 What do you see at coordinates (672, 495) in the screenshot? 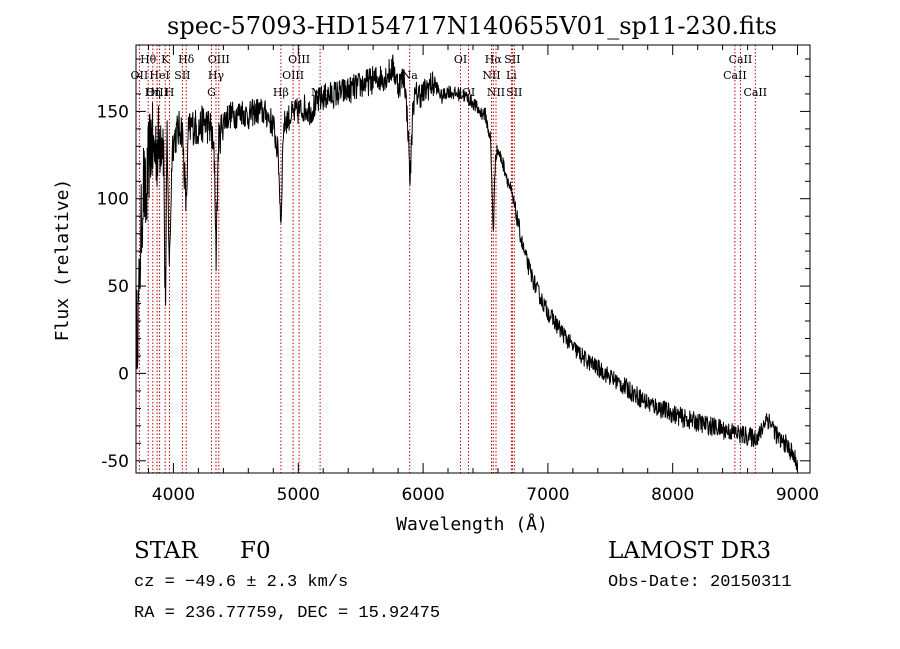
I see `x-tick-label-8000: 8000` at bounding box center [672, 495].